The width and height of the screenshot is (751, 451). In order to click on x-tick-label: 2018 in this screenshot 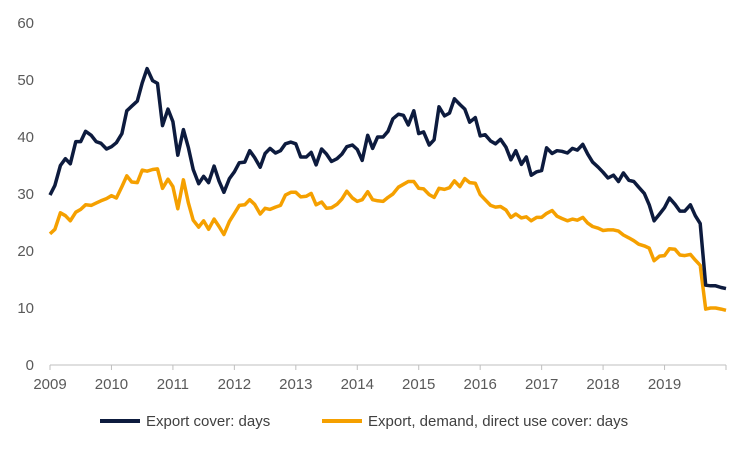, I will do `click(602, 384)`.